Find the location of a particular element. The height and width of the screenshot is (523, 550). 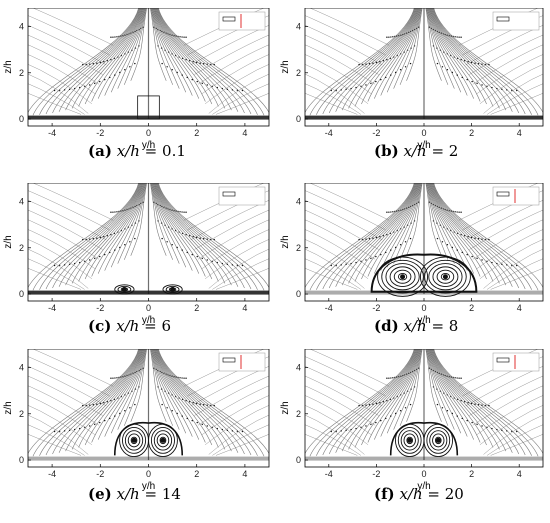

y-tick-label: 4 is located at coordinates (21, 368).